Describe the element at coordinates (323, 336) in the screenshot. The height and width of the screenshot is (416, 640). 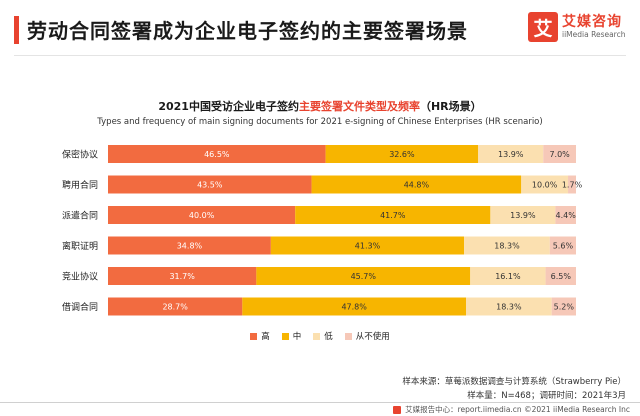
I see `legend-item-low: 低` at that location.